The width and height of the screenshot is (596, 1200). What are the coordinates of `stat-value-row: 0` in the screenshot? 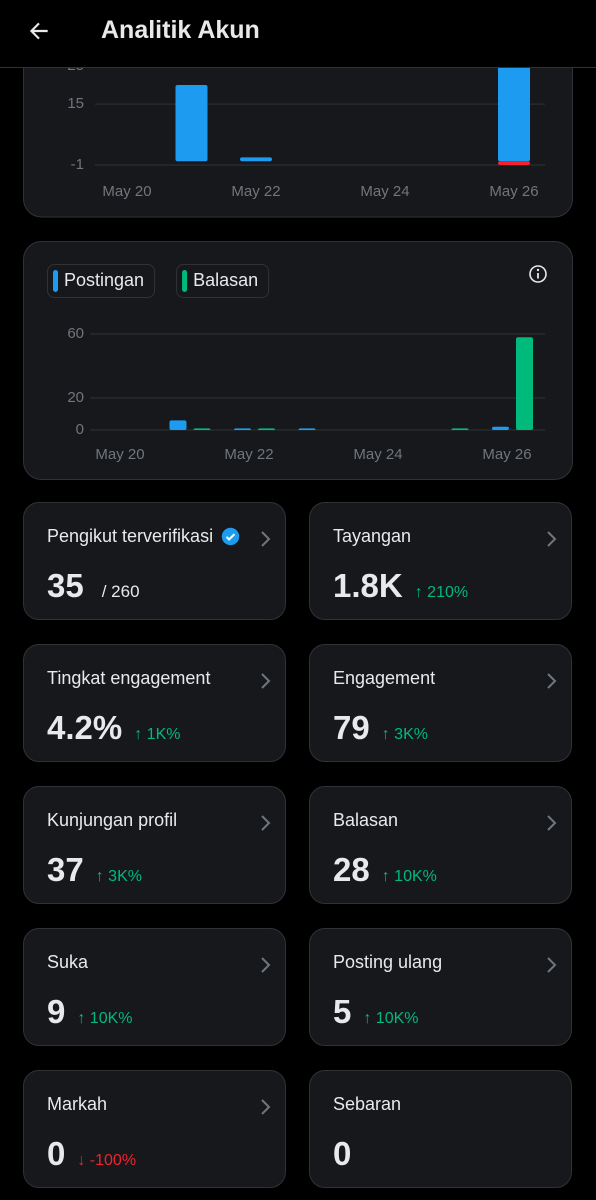 It's located at (440, 1154).